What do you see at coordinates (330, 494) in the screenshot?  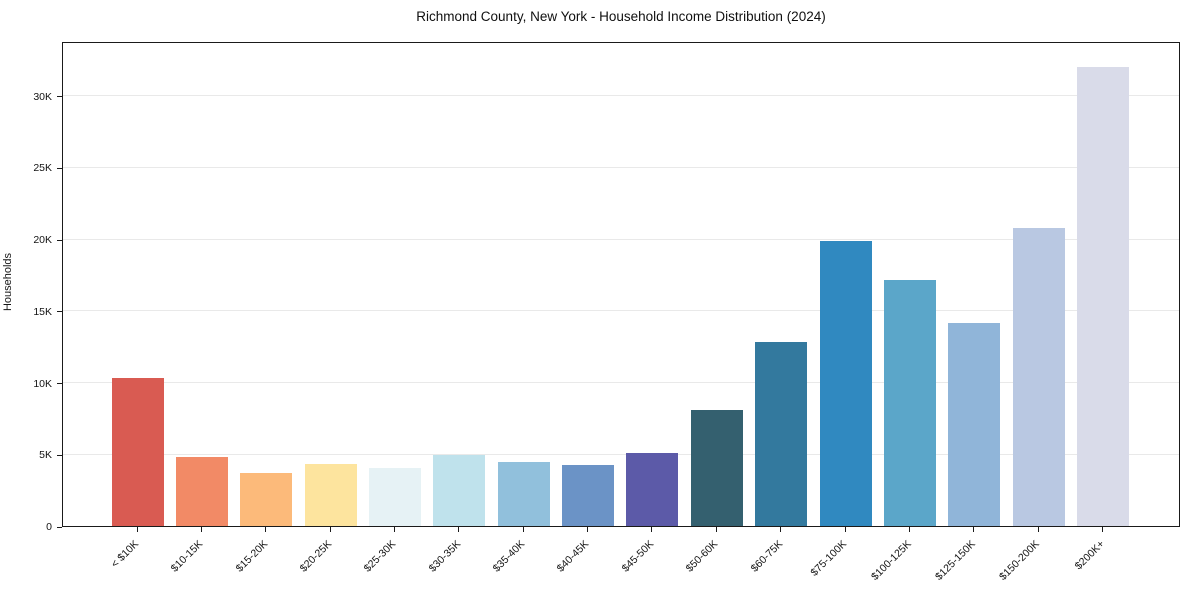 I see `bar-20-25k` at bounding box center [330, 494].